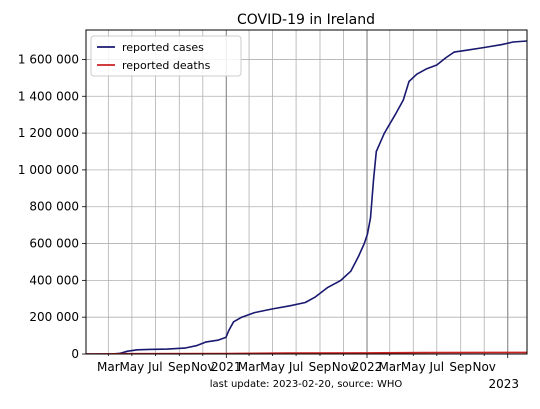  I want to click on y-tick-label: 1 000 000, so click(48, 170).